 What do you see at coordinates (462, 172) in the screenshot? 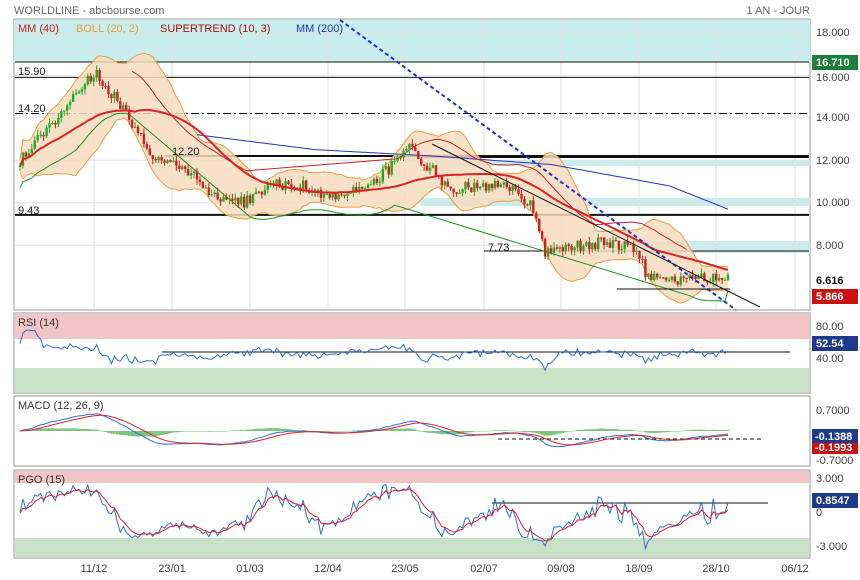
I see `mm200-path` at bounding box center [462, 172].